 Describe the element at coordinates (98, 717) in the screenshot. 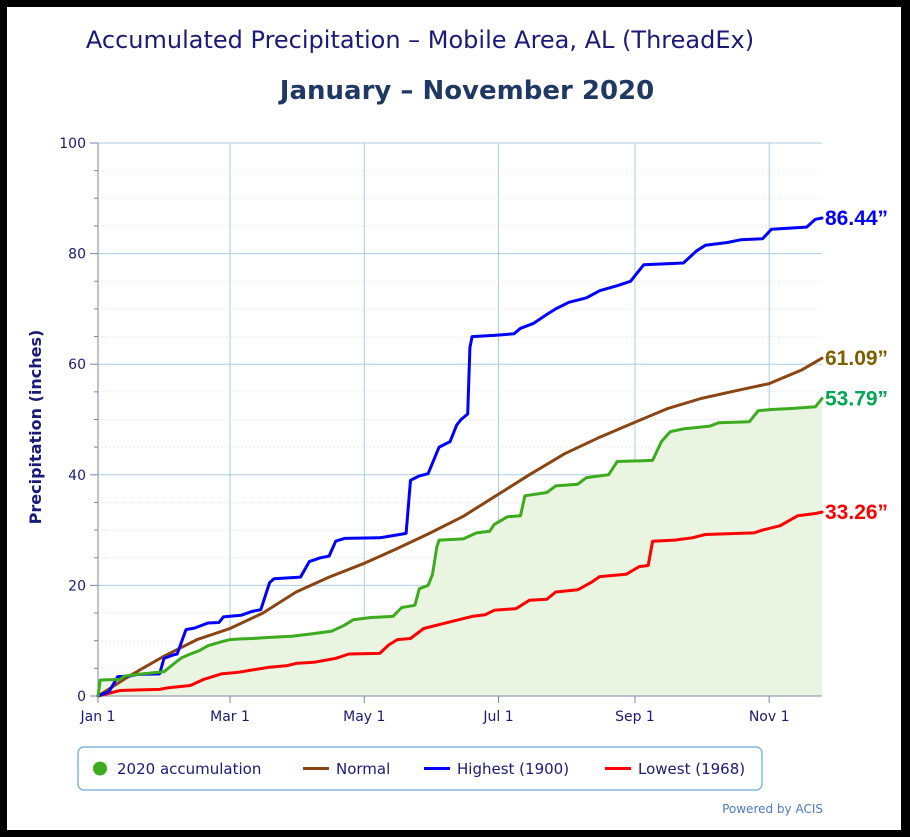

I see `x-tick-label: Jan 1` at that location.